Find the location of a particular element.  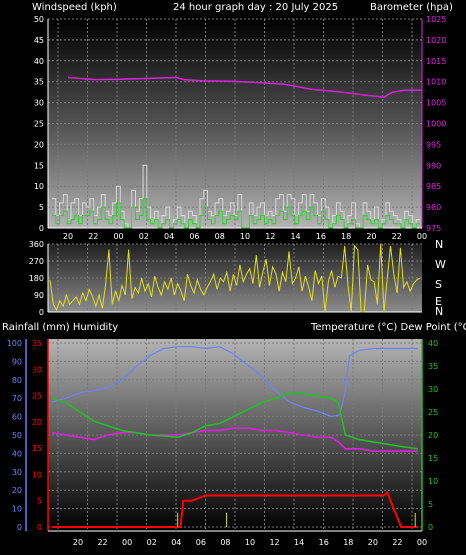

rain-tick-label: 25 is located at coordinates (37, 396).